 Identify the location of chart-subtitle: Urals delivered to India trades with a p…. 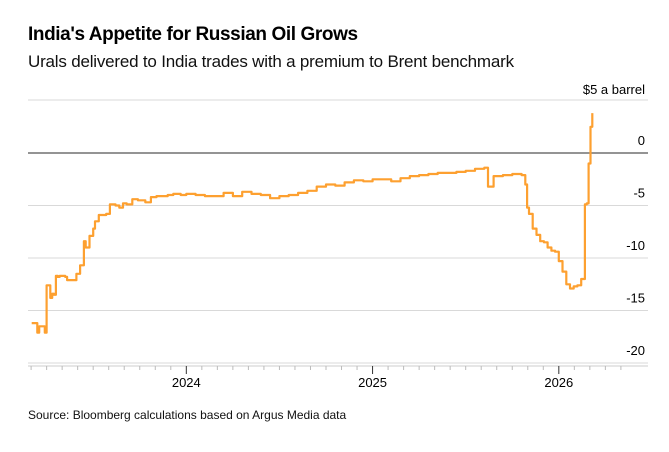
(271, 61).